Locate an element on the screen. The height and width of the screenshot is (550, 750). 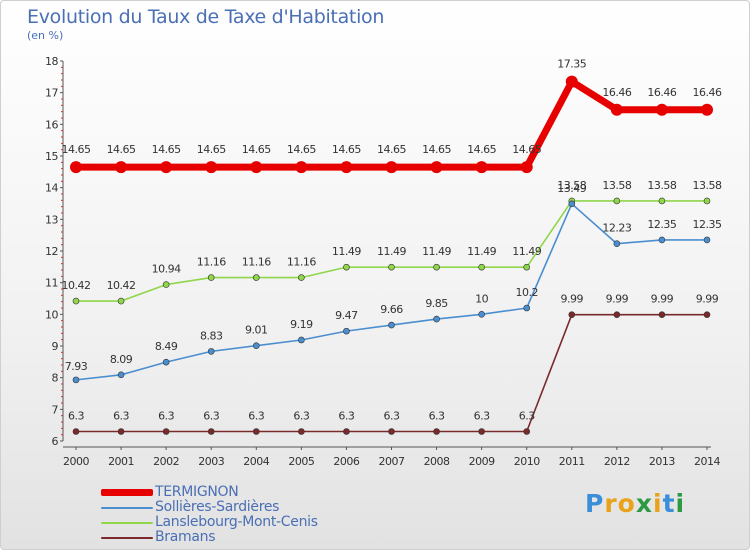
data-label: 9.66 is located at coordinates (391, 309).